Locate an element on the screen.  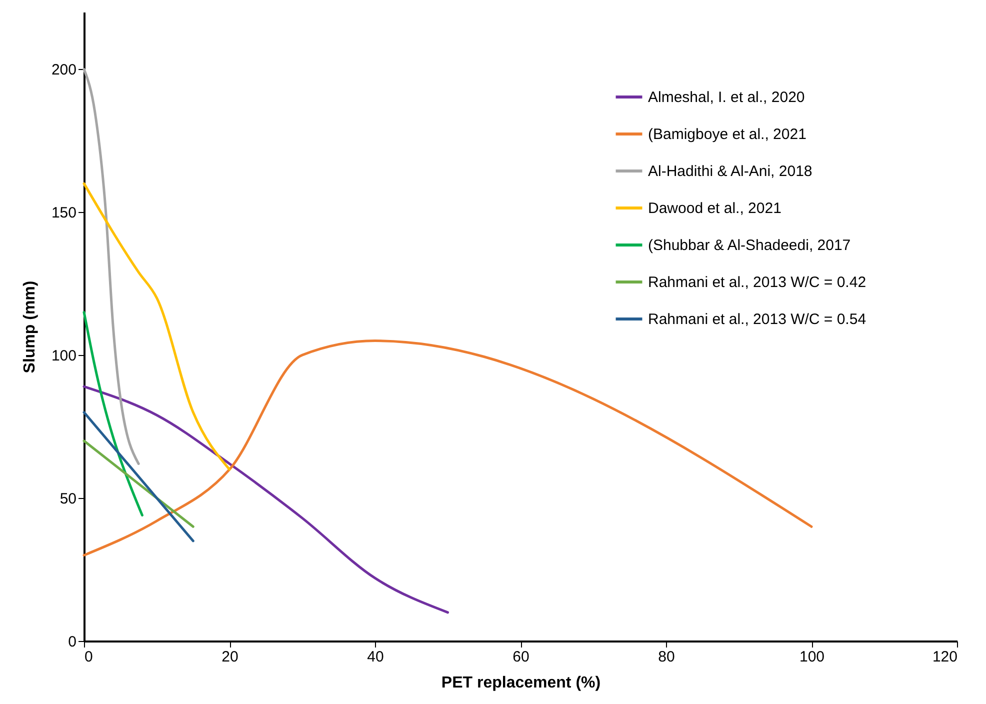
legend-label: Almeshal, I. et al., 2020 is located at coordinates (726, 97).